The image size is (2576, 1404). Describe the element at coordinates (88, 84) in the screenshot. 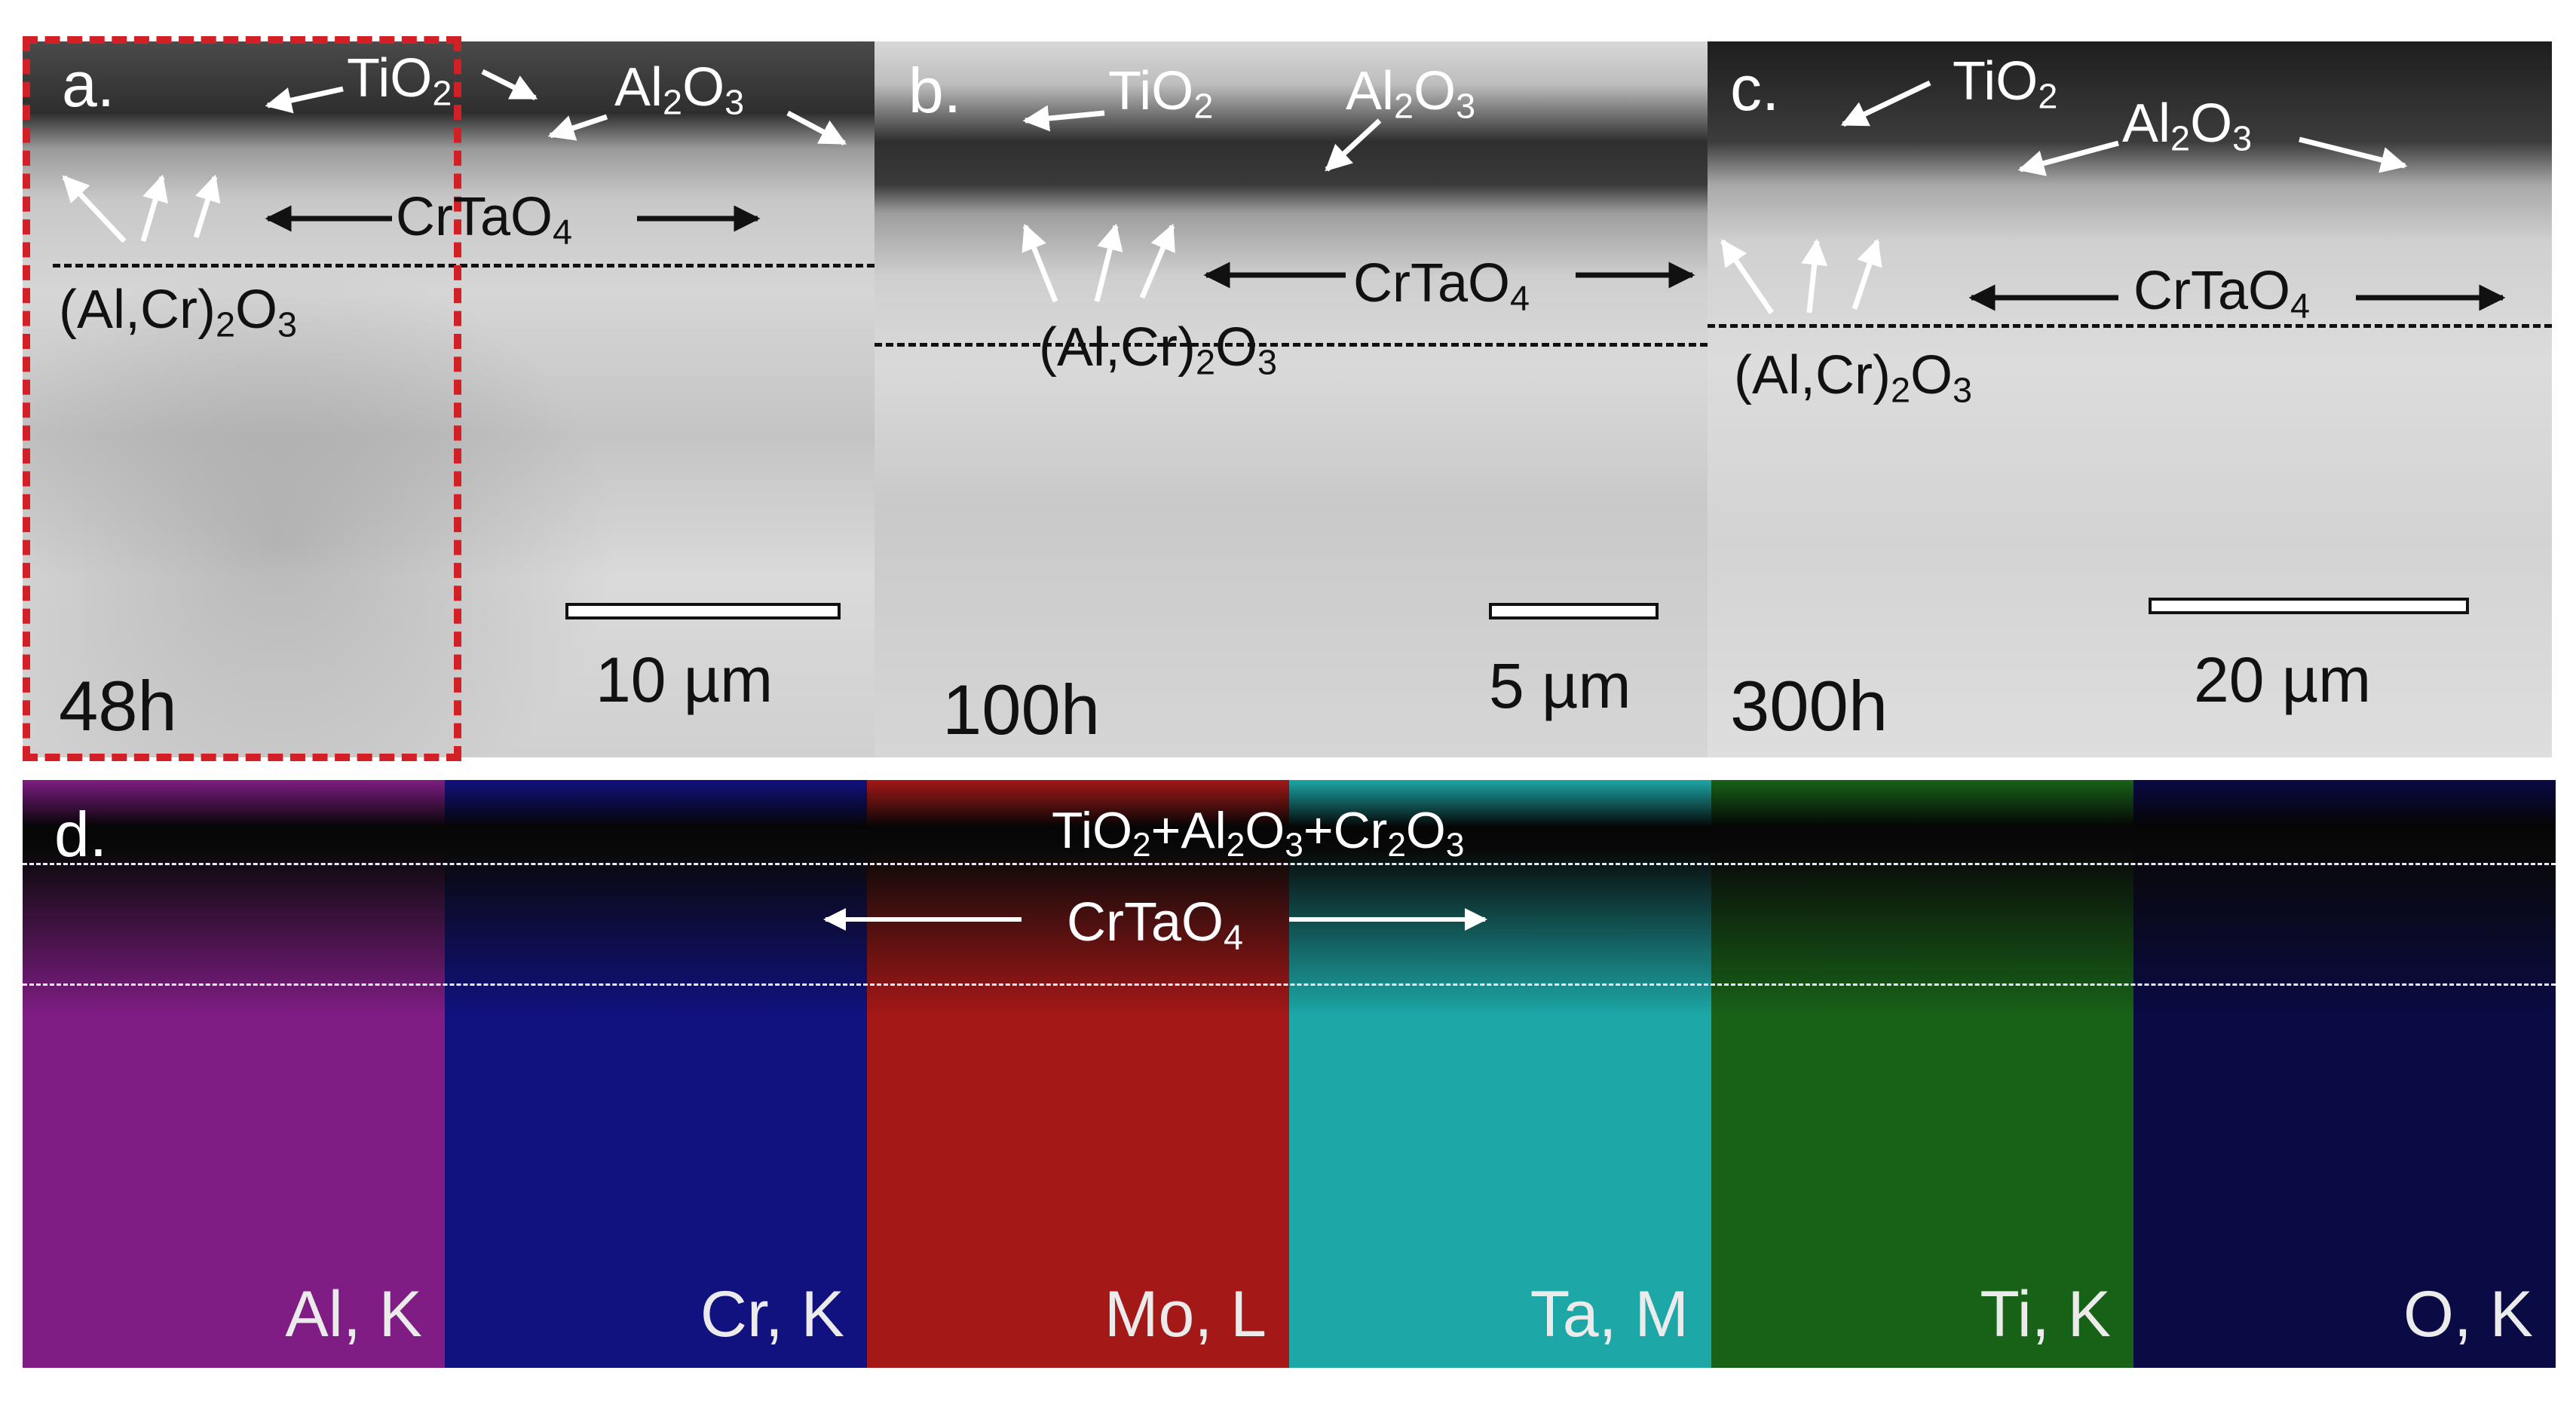

I see `panel-a-letter: a.` at that location.